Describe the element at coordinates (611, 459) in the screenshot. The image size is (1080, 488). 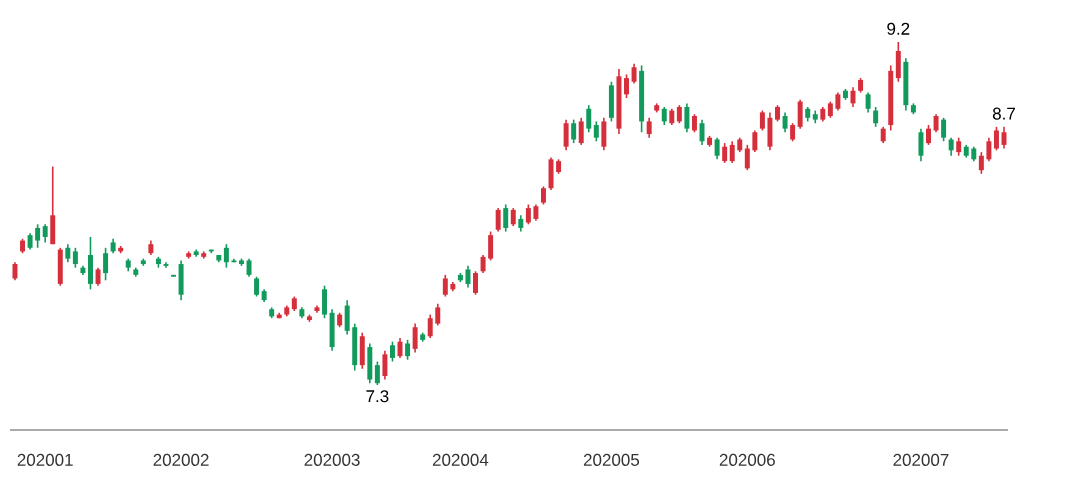
I see `x-tick-label: 202005` at that location.